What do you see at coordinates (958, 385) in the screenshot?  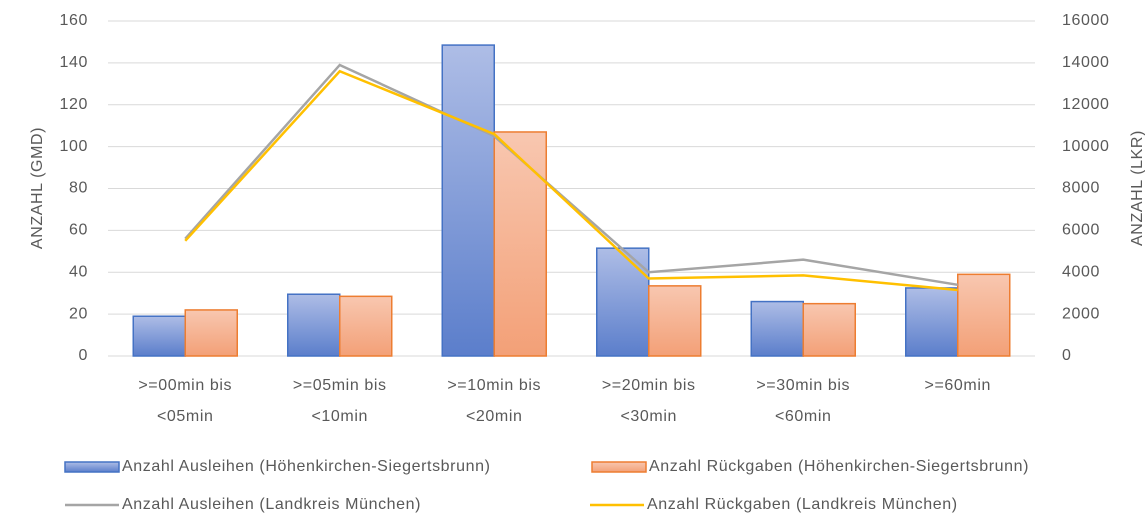 I see `x-tick-label: >=60min` at bounding box center [958, 385].